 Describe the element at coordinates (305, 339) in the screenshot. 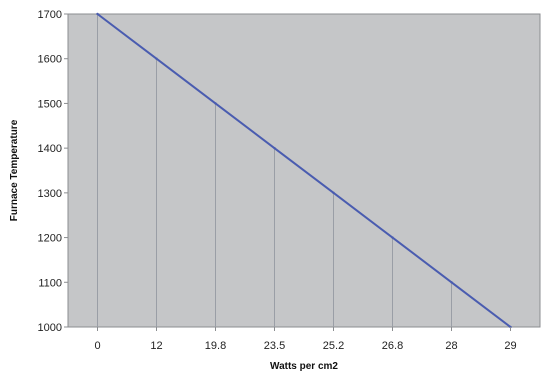

I see `x-axis-ticks: 0 12 19.8 23.5 25.2 26.8 28 29` at that location.